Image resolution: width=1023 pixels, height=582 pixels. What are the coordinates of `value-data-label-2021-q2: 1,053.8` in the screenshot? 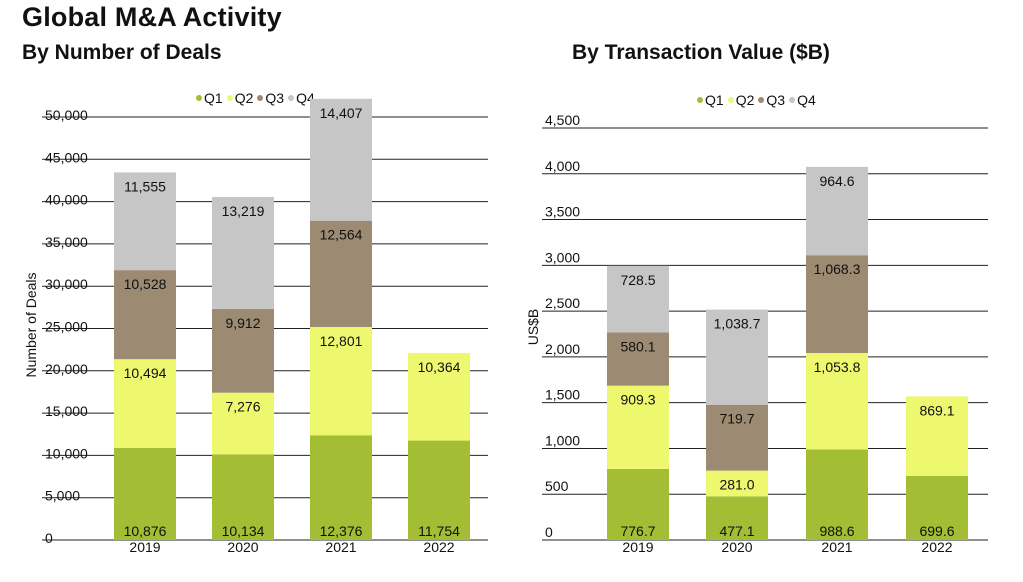 It's located at (837, 367).